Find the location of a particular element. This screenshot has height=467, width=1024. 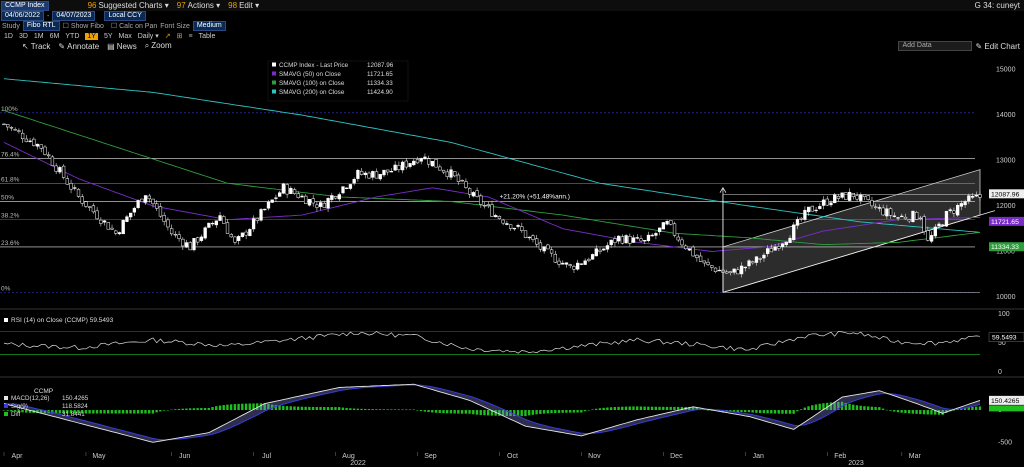

study-field: Fibo RTL is located at coordinates (41, 26).